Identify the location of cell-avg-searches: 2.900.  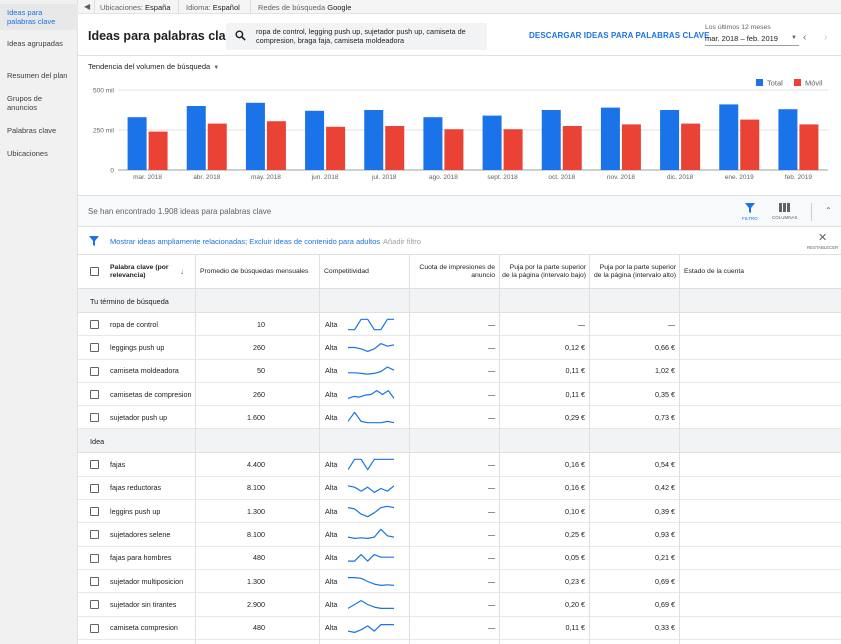
(256, 604).